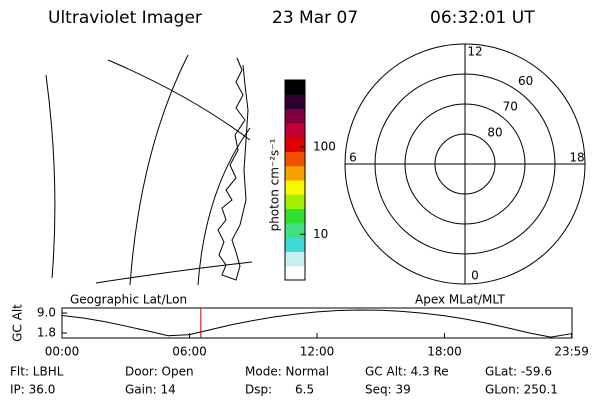  I want to click on status-field: Mode: Normal, so click(287, 372).